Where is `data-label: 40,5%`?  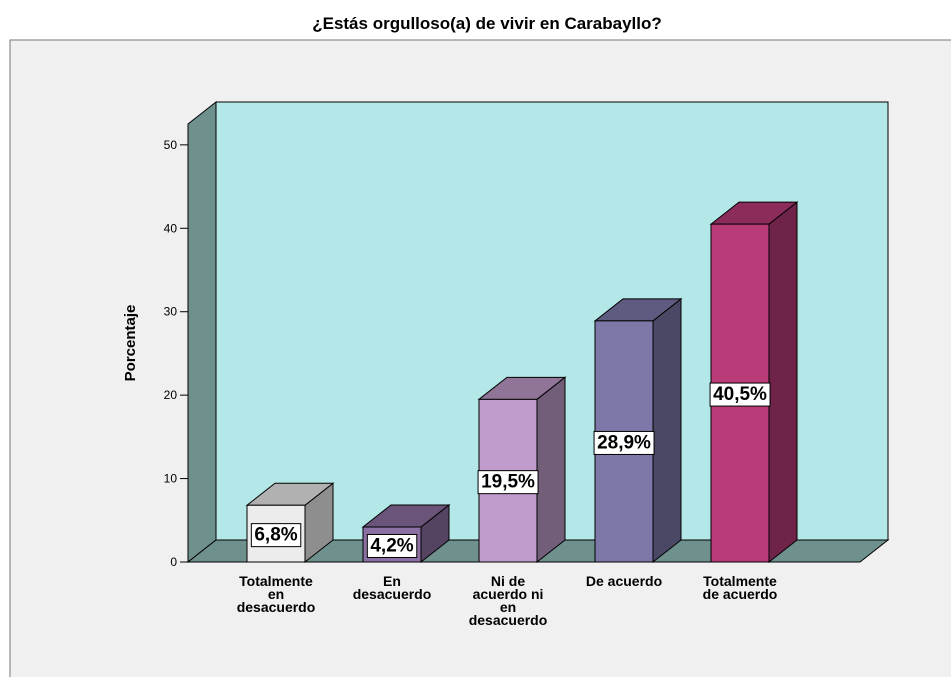
data-label: 40,5% is located at coordinates (740, 394).